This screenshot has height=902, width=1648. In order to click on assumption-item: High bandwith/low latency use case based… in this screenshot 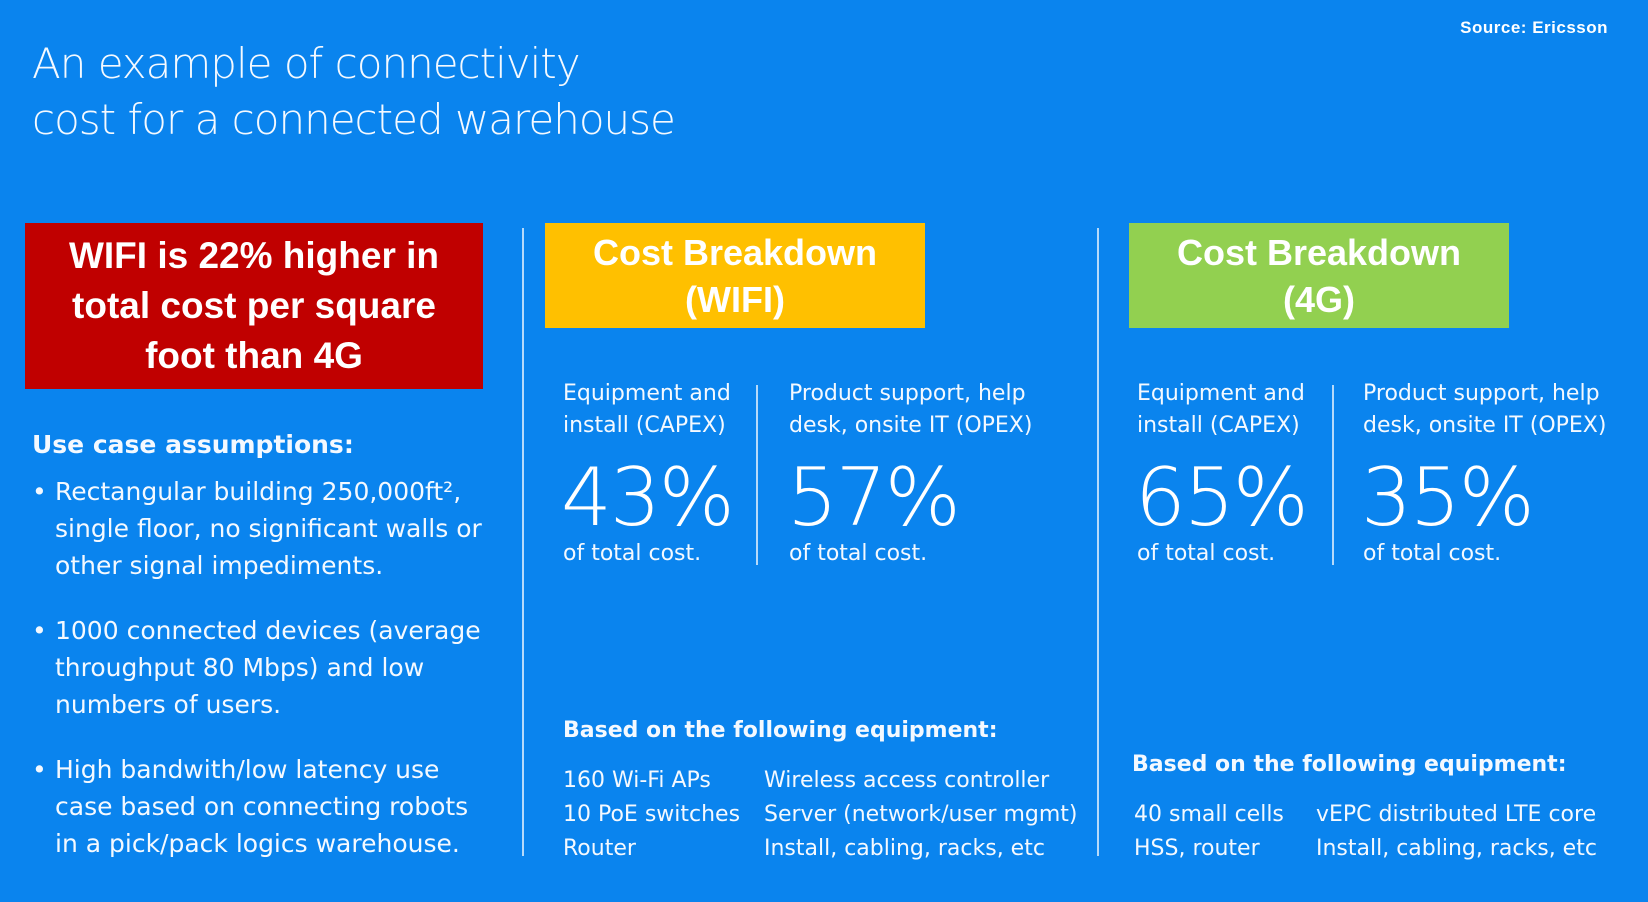, I will do `click(260, 806)`.